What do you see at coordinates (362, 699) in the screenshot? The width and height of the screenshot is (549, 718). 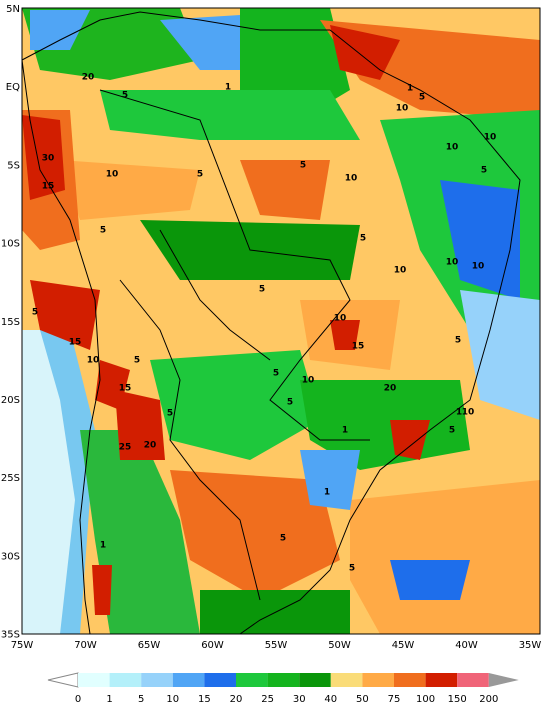 I see `colorbar-label: 50` at bounding box center [362, 699].